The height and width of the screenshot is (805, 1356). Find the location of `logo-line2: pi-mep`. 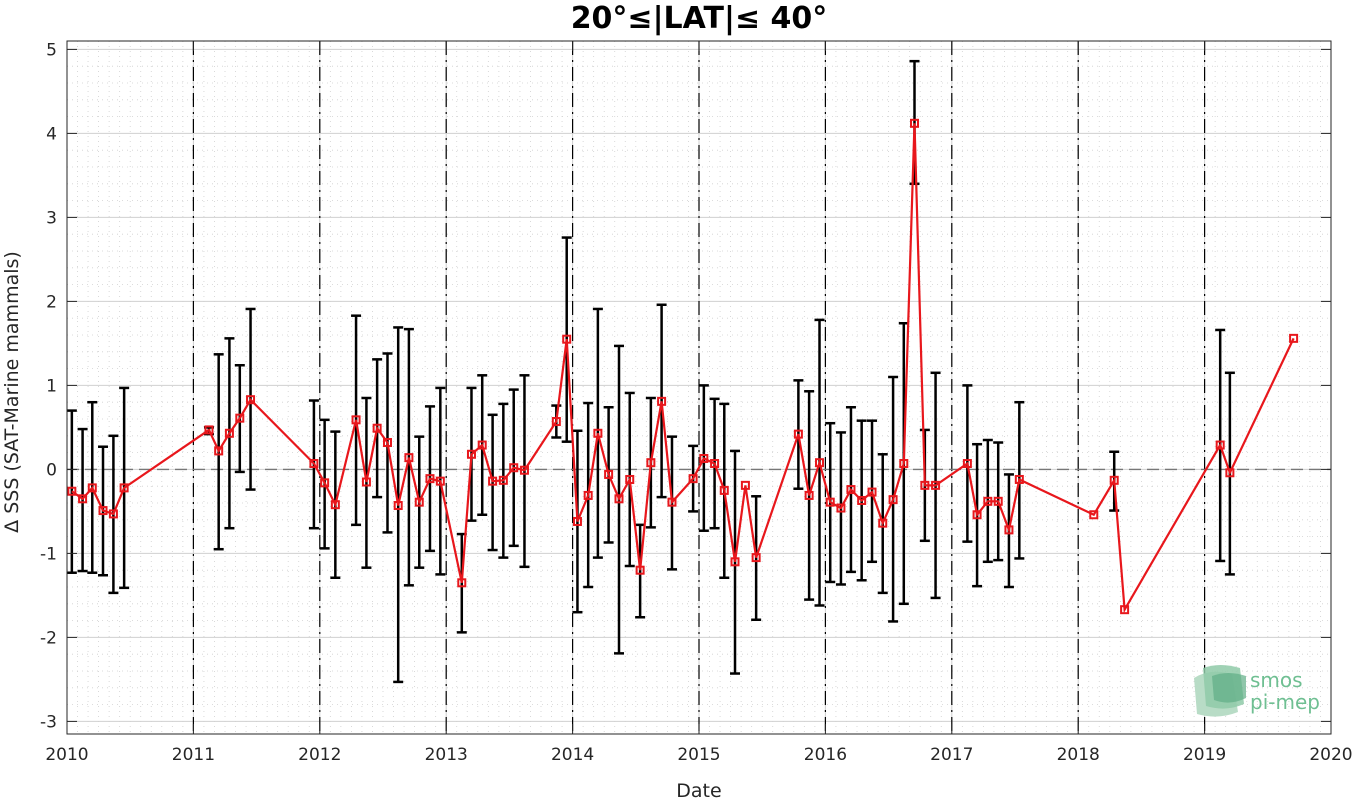

logo-line2: pi-mep is located at coordinates (1285, 702).